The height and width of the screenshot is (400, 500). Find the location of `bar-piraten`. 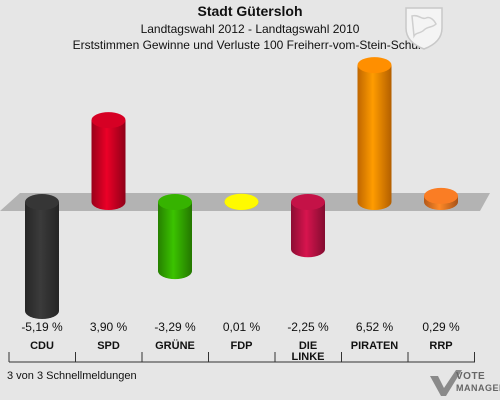

bar-piraten is located at coordinates (374, 133).